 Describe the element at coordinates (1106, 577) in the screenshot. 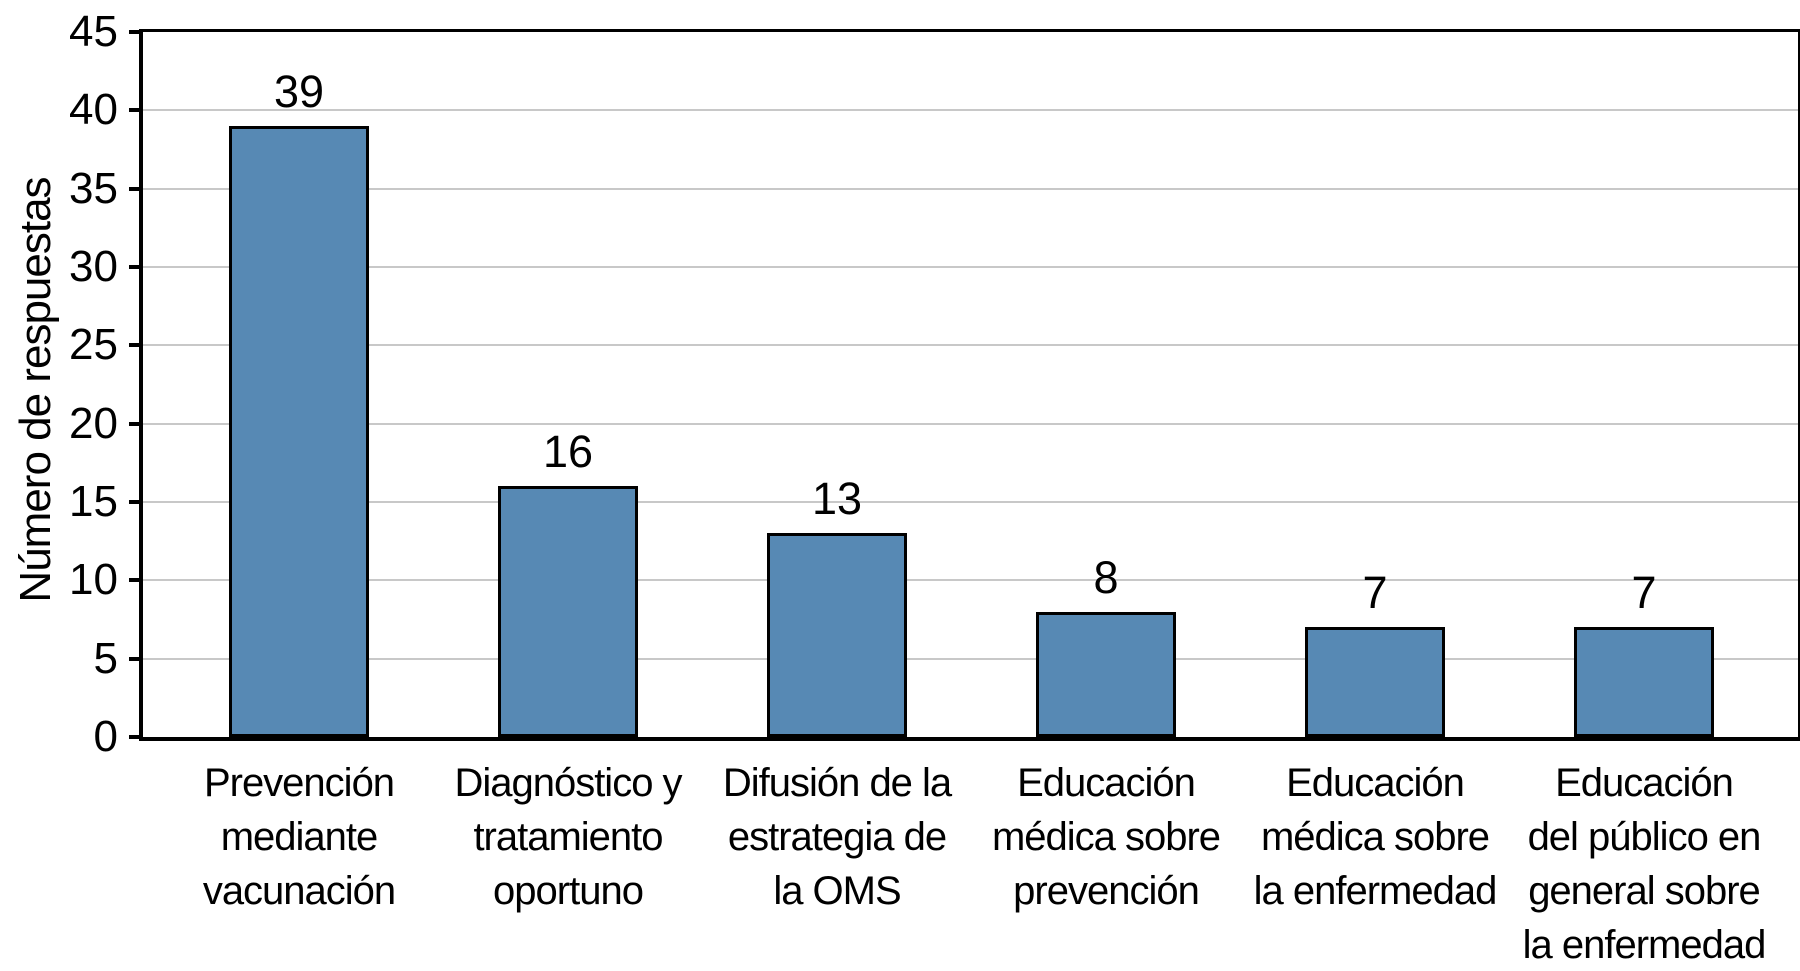

I see `bar-value-label: 8` at that location.